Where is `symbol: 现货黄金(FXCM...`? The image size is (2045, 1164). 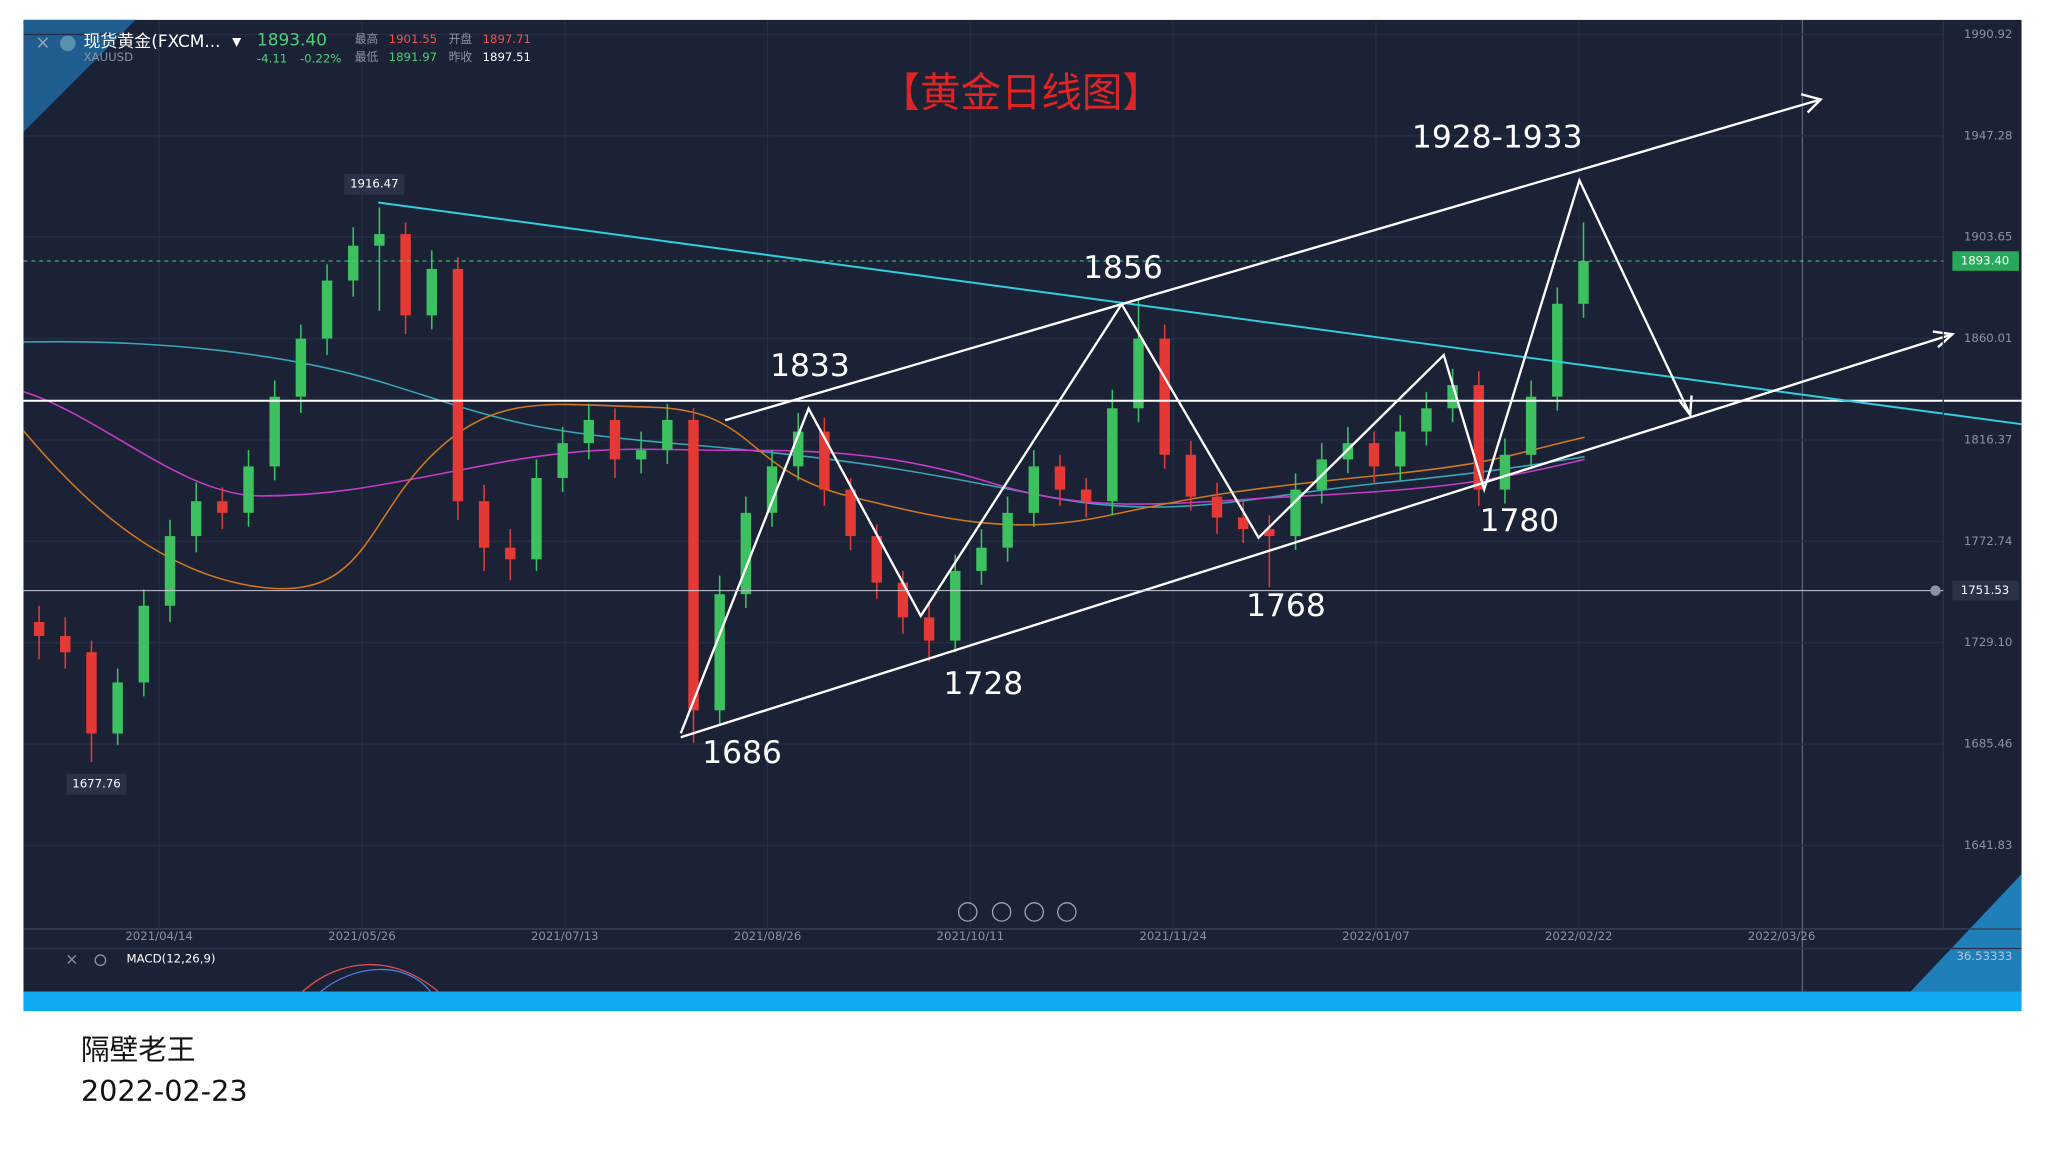
symbol: 现货黄金(FXCM... is located at coordinates (151, 41).